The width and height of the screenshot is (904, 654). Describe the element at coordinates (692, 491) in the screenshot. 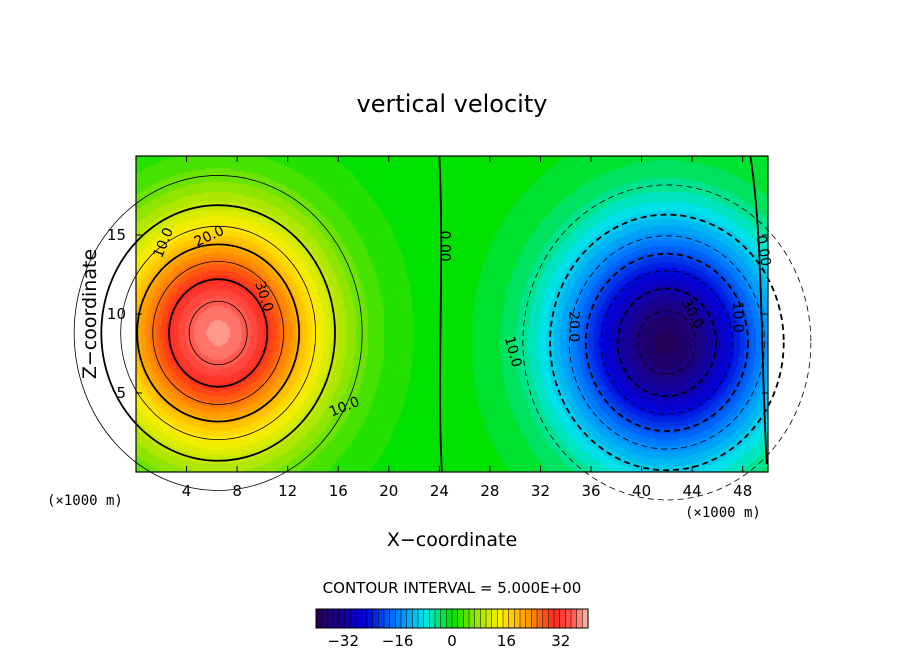

I see `x-tick-label: 44` at that location.